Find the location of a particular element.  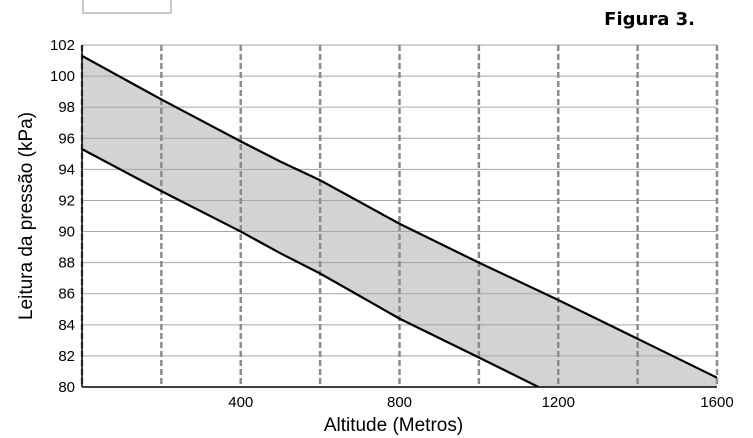

y-axis-title: Leitura da pressão (kPa) is located at coordinates (26, 216).